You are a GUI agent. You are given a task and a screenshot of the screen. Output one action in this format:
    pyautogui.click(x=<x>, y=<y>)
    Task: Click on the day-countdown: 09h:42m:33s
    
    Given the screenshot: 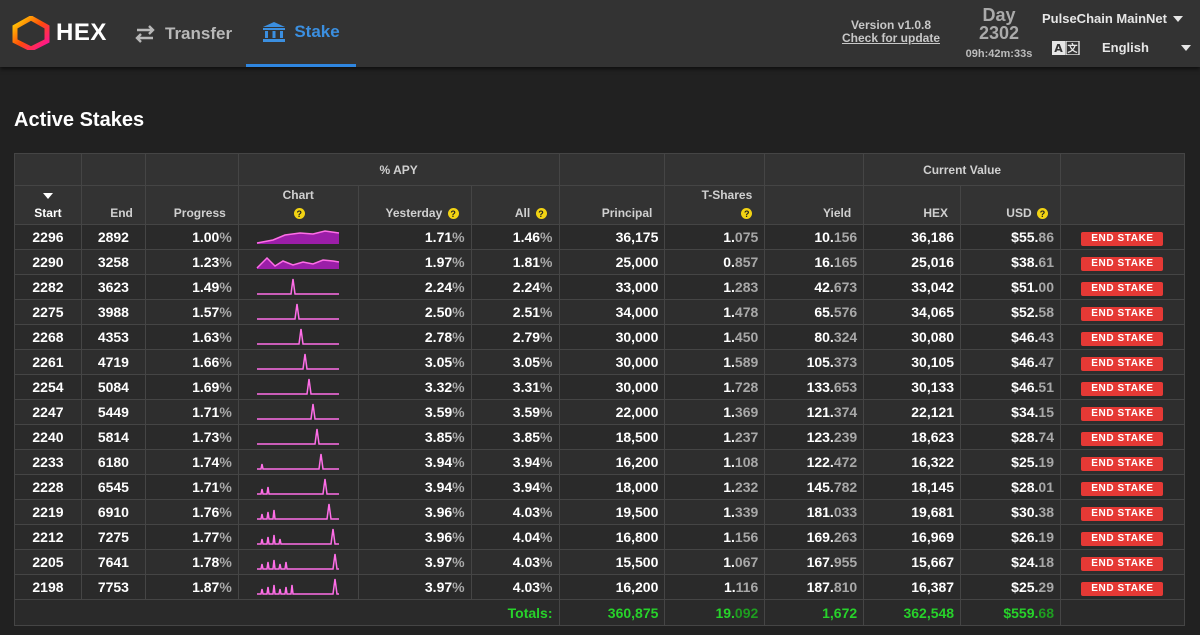 What is the action you would take?
    pyautogui.click(x=999, y=54)
    